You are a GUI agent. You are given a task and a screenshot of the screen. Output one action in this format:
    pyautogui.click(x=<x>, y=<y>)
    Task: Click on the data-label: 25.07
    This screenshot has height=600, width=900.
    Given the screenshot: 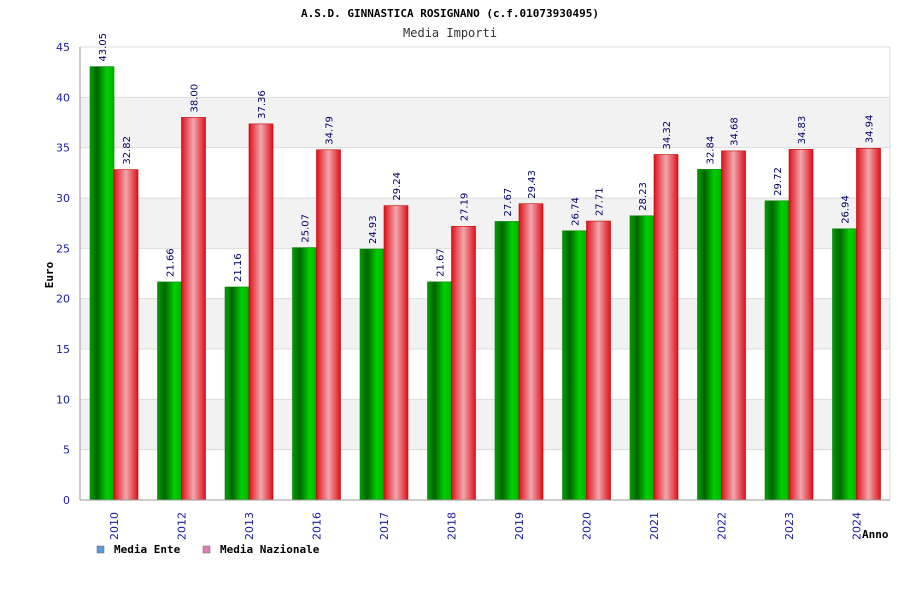 What is the action you would take?
    pyautogui.click(x=306, y=228)
    